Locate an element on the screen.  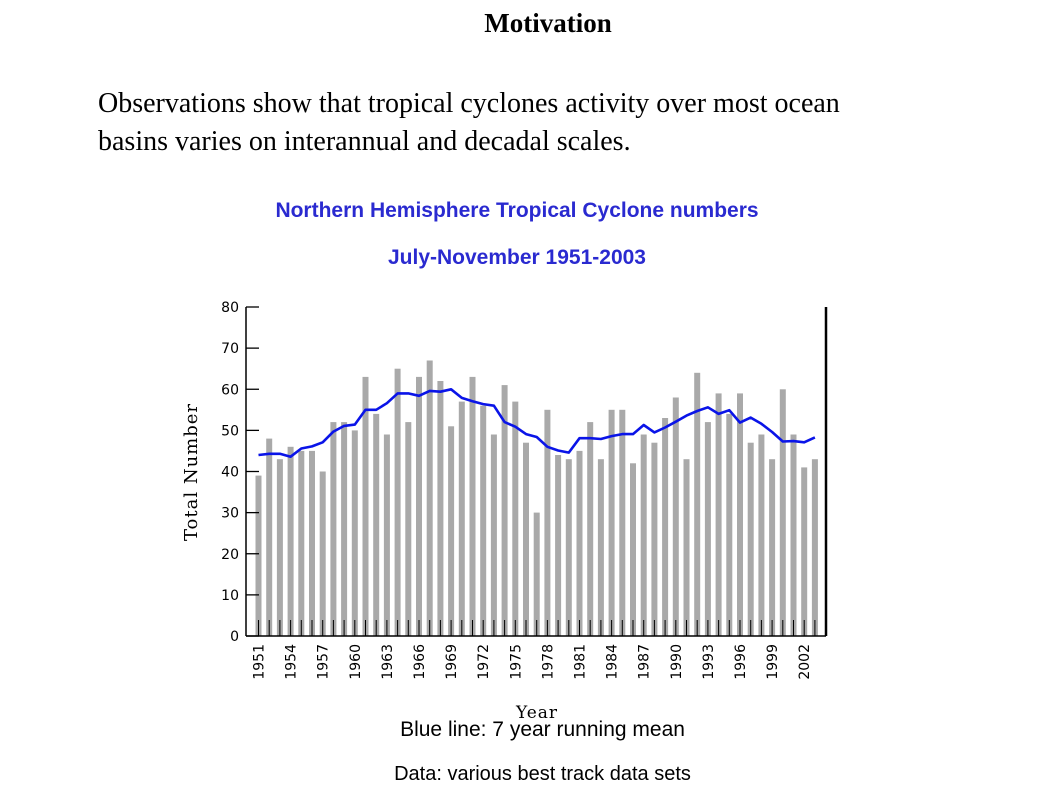
y-tick-label-60: 60 is located at coordinates (230, 390).